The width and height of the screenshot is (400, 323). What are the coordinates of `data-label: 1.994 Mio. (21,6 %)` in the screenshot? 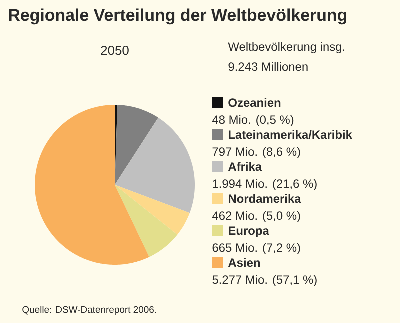 It's located at (265, 184).